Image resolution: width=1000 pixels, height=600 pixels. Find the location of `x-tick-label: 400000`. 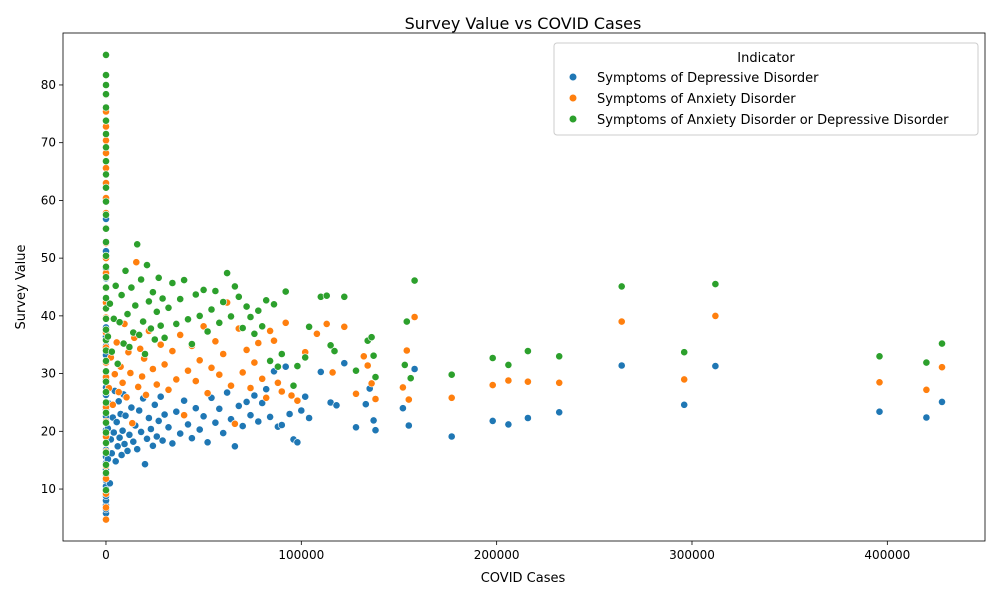

x-tick-label: 400000 is located at coordinates (887, 555).